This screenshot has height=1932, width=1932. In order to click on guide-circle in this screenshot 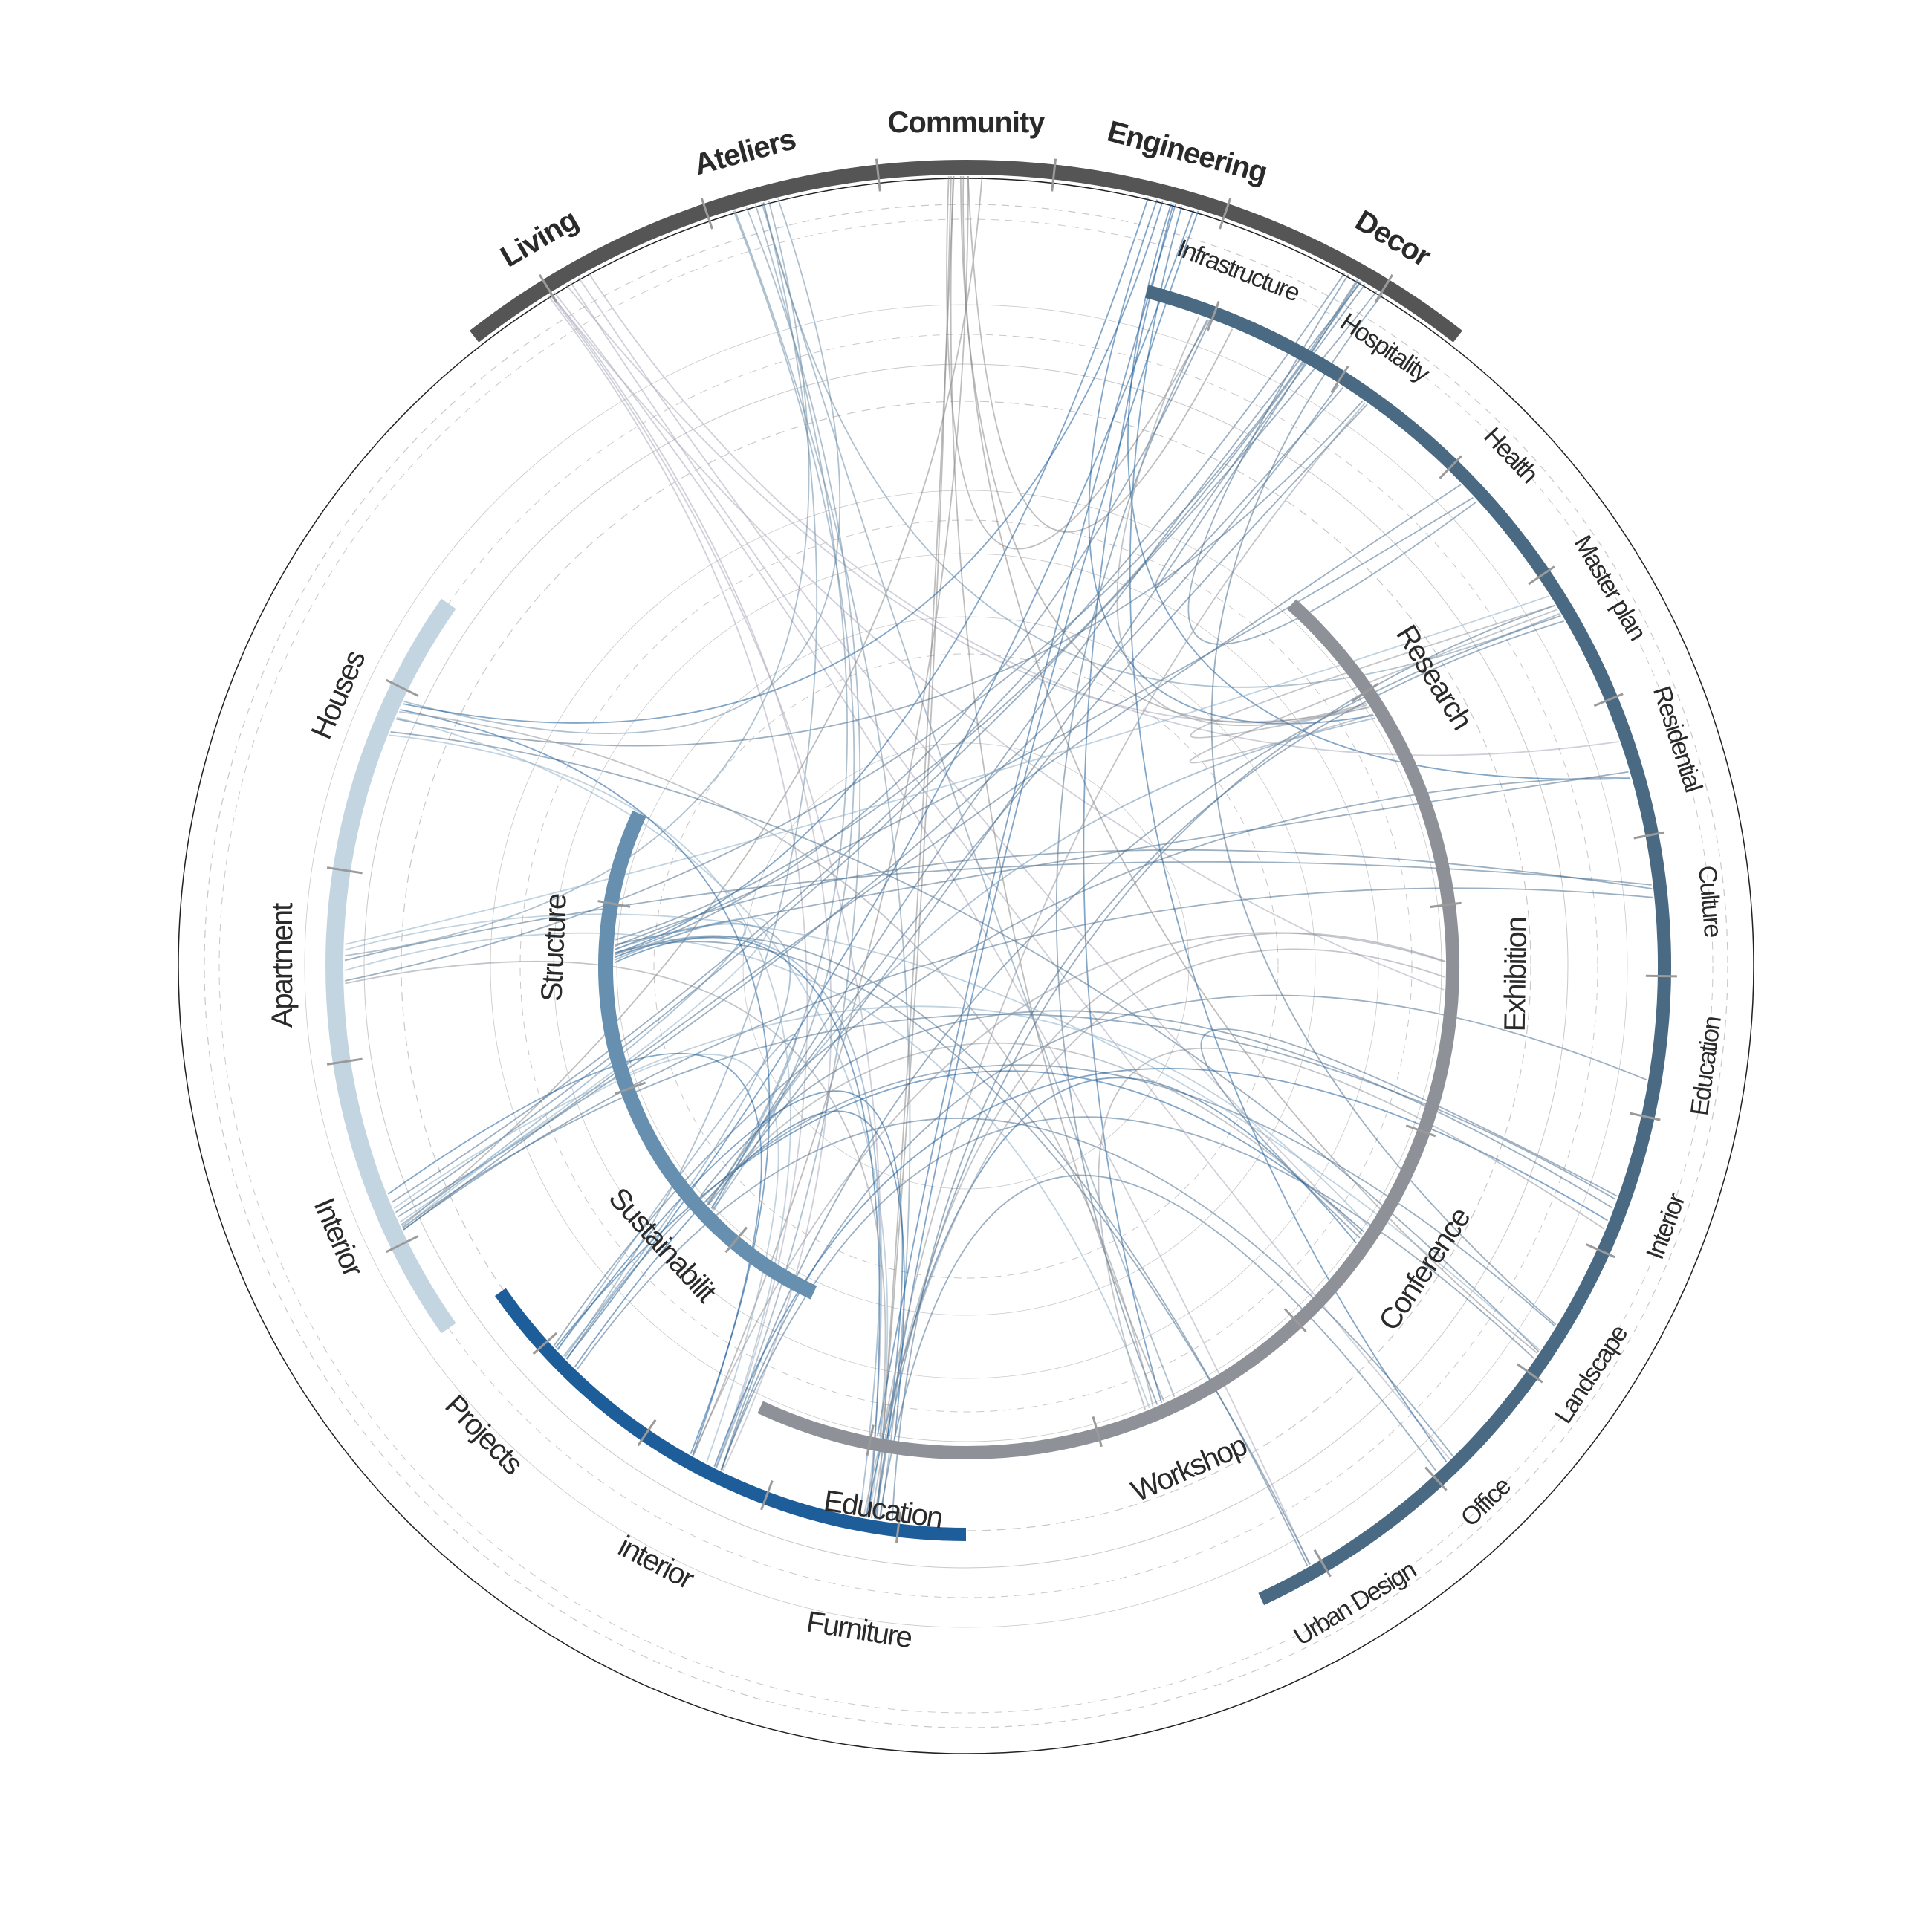, I will do `click(966, 966)`.